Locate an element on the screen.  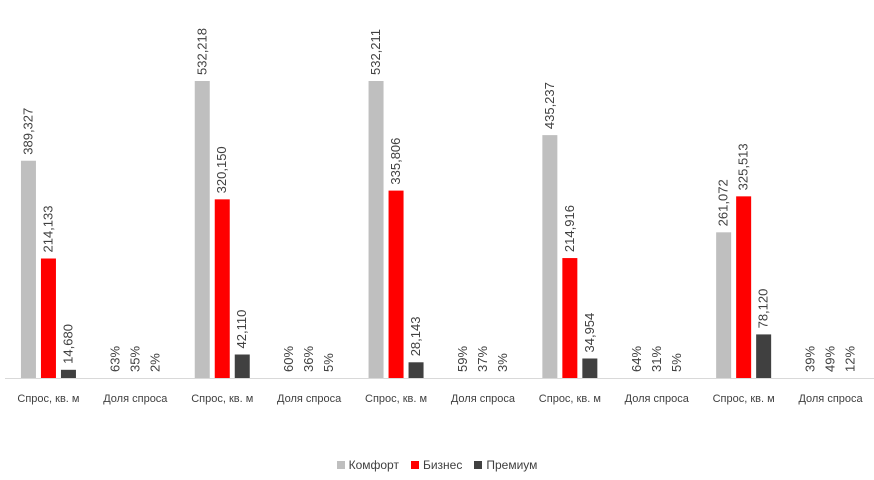
data-label-comfort: 389,327 is located at coordinates (27, 131).